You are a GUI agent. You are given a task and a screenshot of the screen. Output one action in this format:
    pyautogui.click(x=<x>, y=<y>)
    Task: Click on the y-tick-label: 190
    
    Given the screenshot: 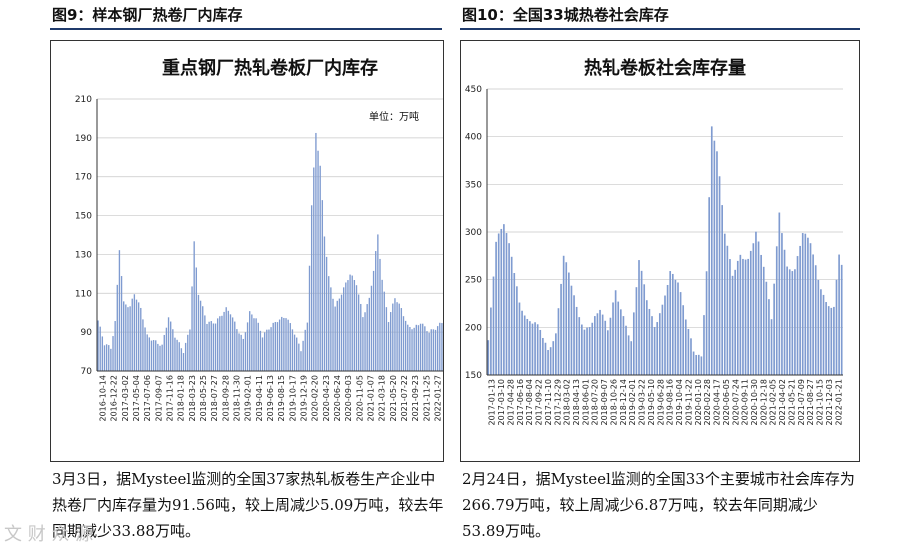 What is the action you would take?
    pyautogui.click(x=83, y=139)
    